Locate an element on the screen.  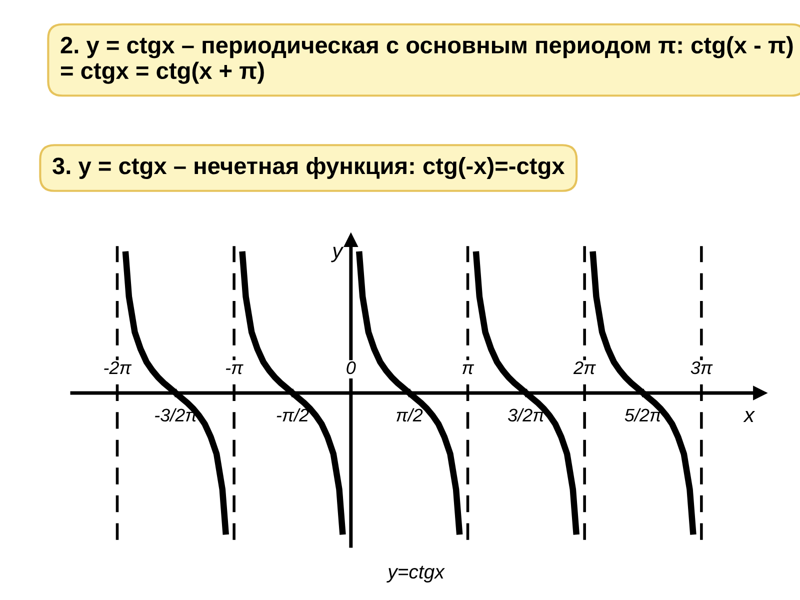
x-tick-label: 3/2π is located at coordinates (527, 415).